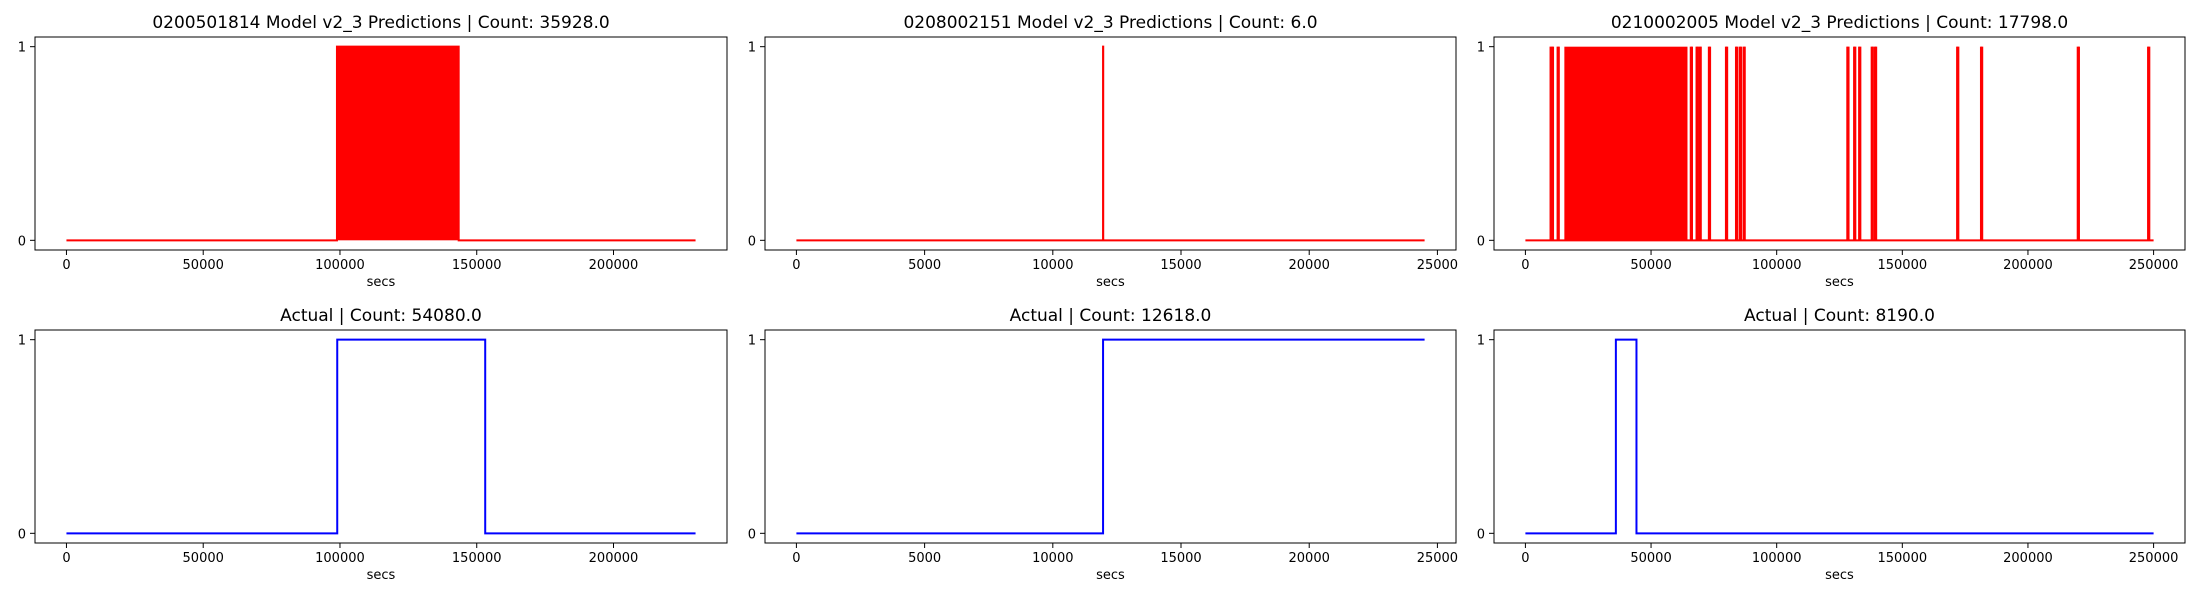 The width and height of the screenshot is (2200, 600). What do you see at coordinates (1839, 316) in the screenshot?
I see `chart-title: Actual | Count: 8190.0` at bounding box center [1839, 316].